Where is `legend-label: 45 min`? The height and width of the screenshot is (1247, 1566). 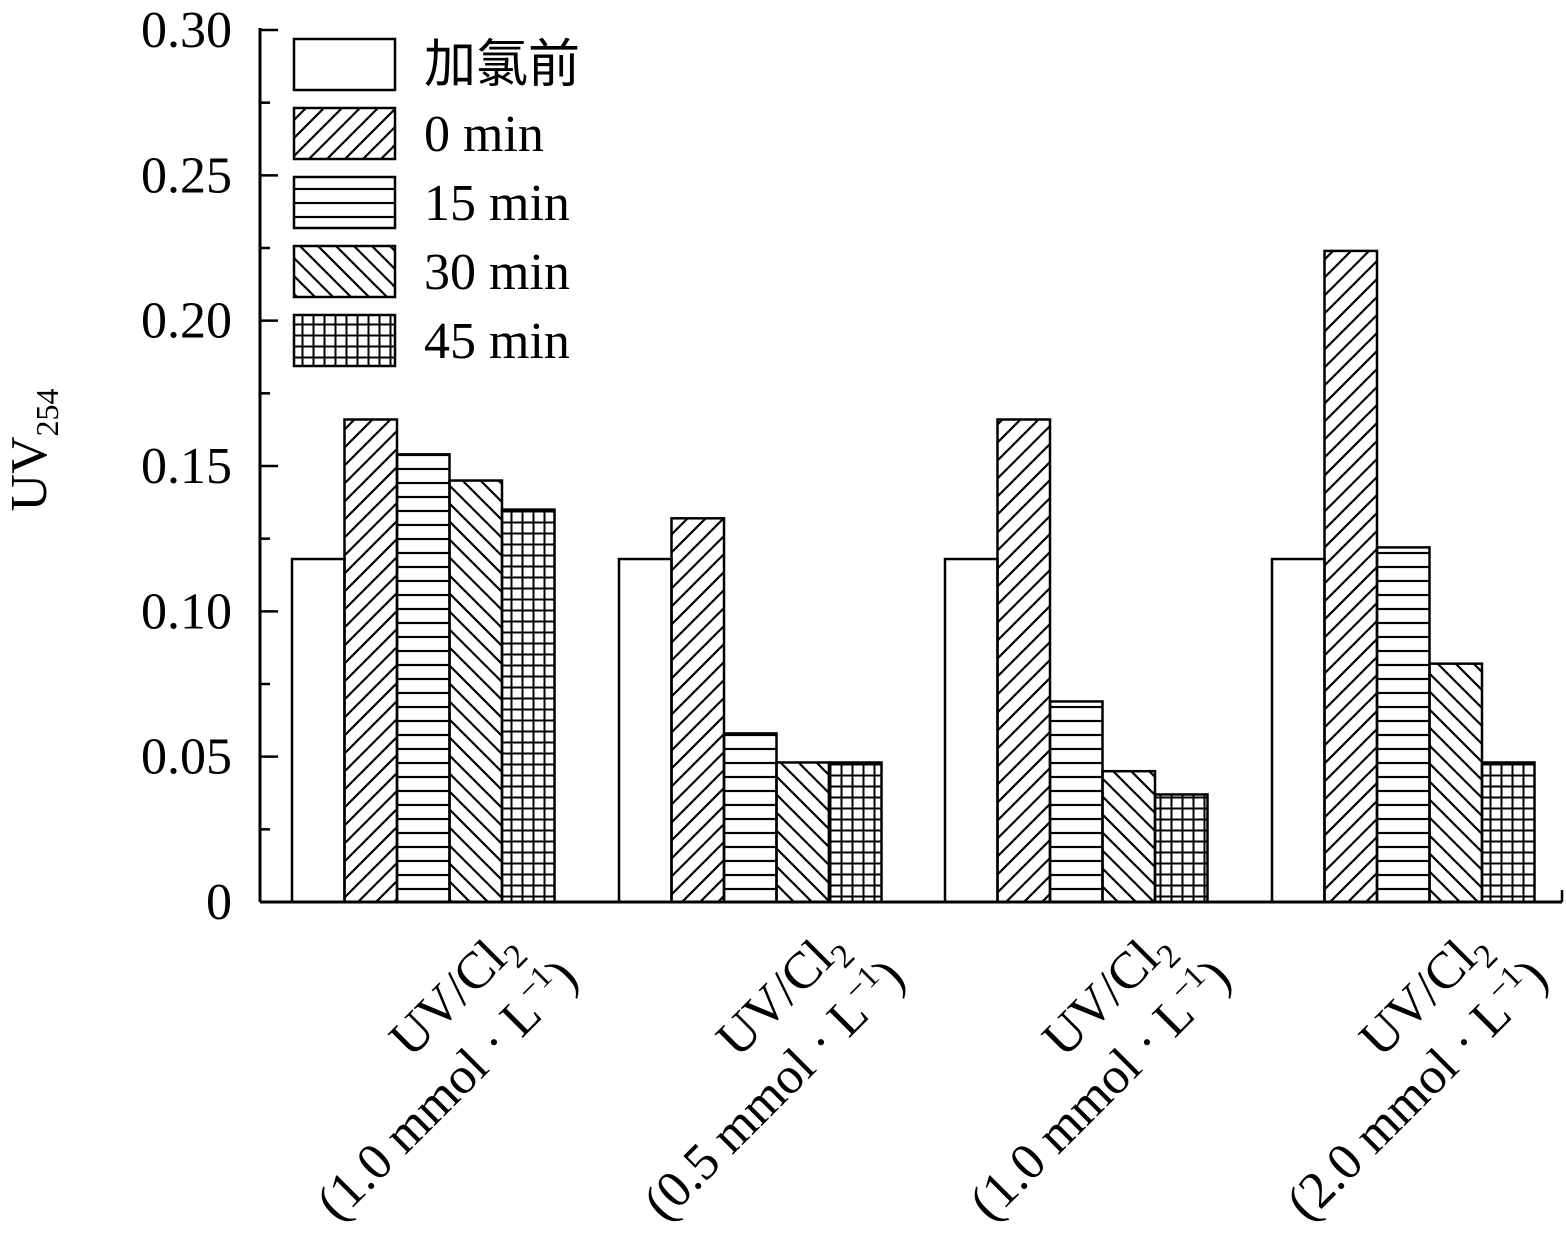 legend-label: 45 min is located at coordinates (497, 341).